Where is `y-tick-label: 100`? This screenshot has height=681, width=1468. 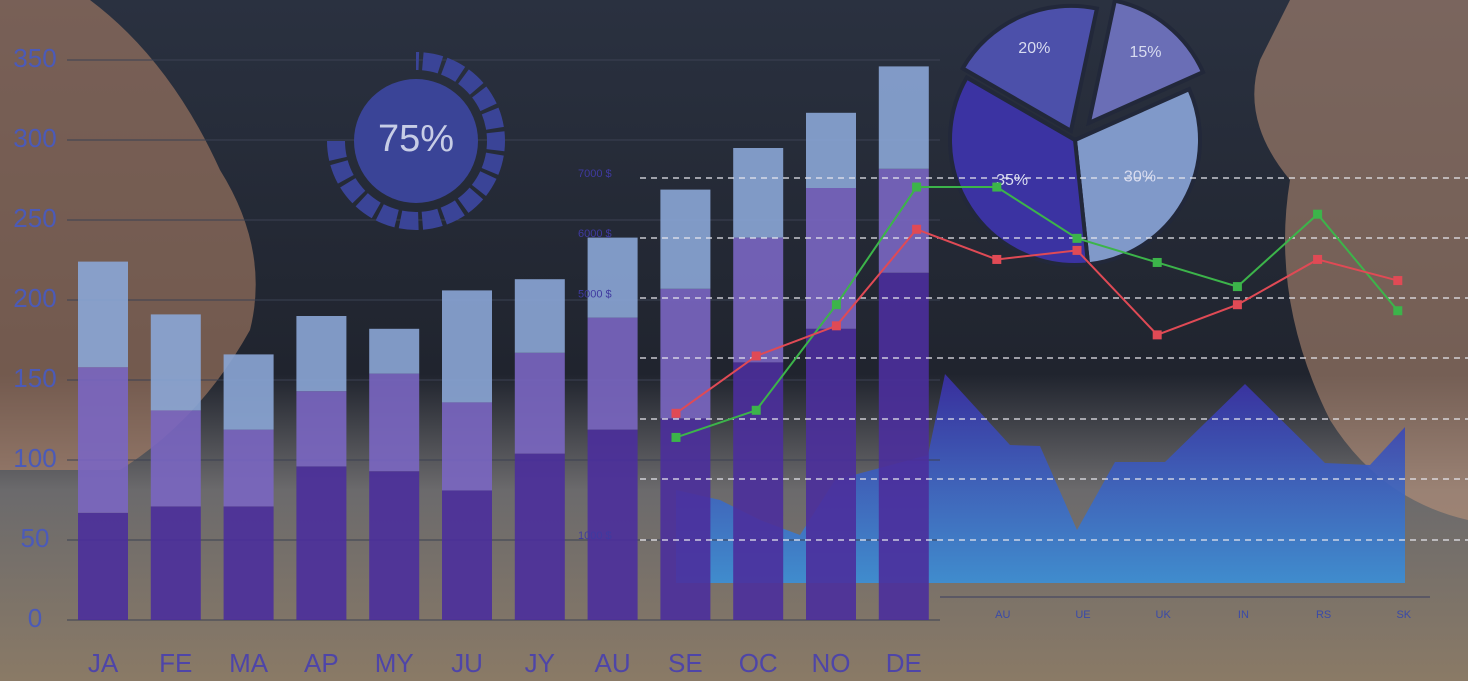 y-tick-label: 100 is located at coordinates (34, 458).